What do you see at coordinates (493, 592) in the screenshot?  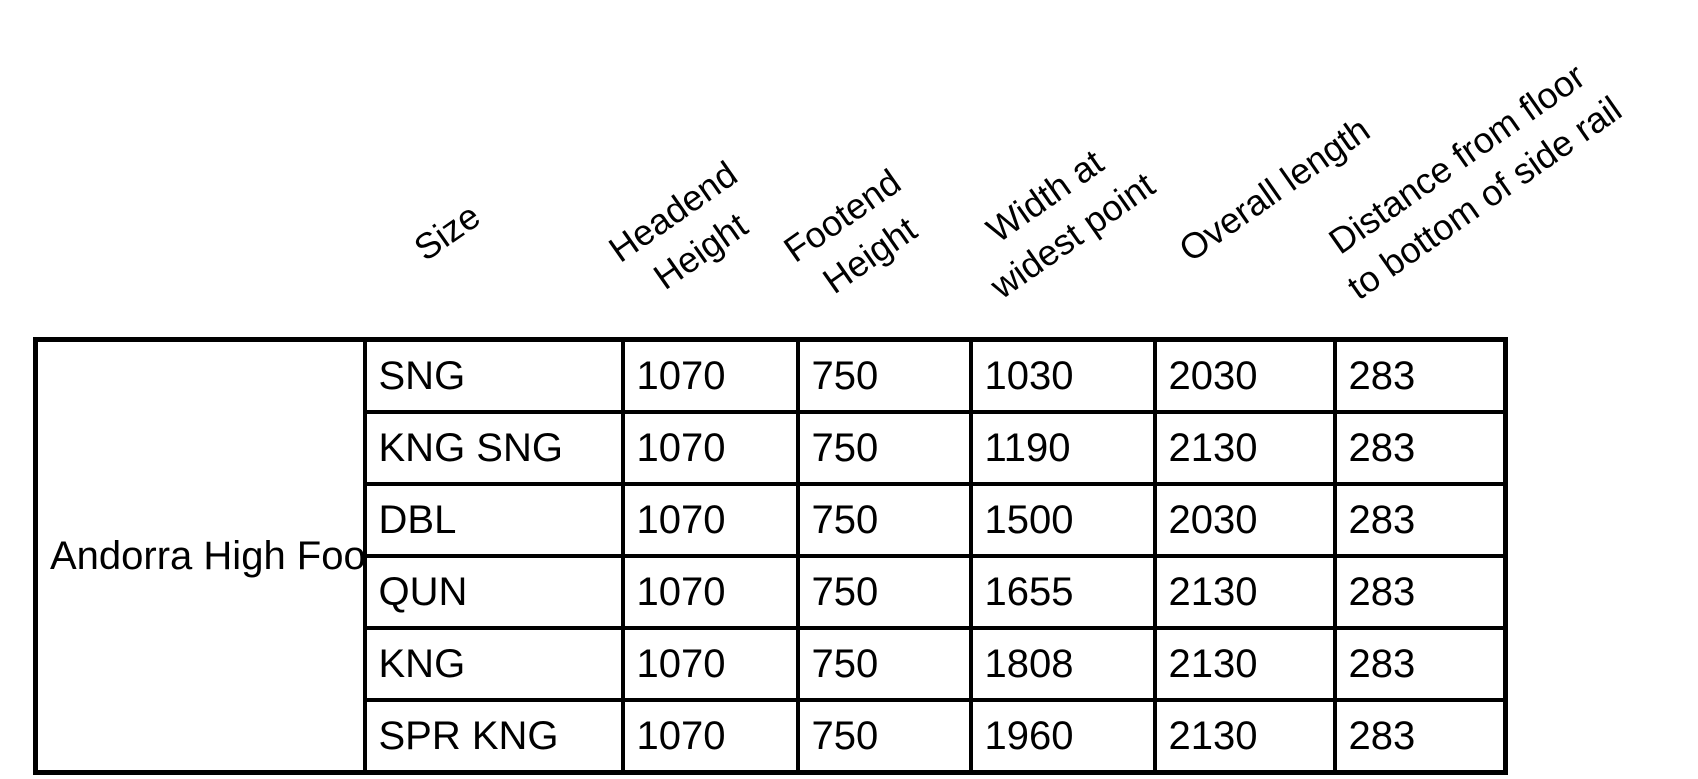 I see `size-cell: QUN` at bounding box center [493, 592].